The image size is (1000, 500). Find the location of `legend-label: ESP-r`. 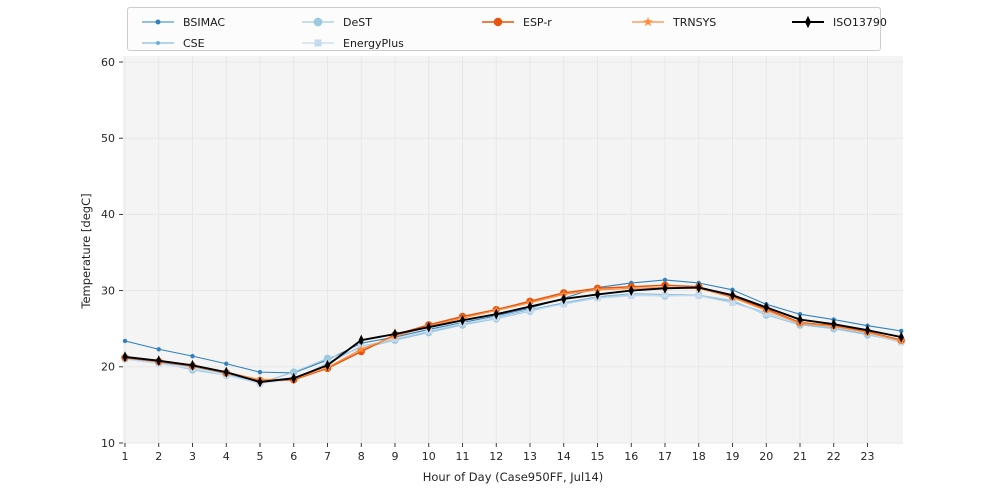

legend-label: ESP-r is located at coordinates (537, 22).